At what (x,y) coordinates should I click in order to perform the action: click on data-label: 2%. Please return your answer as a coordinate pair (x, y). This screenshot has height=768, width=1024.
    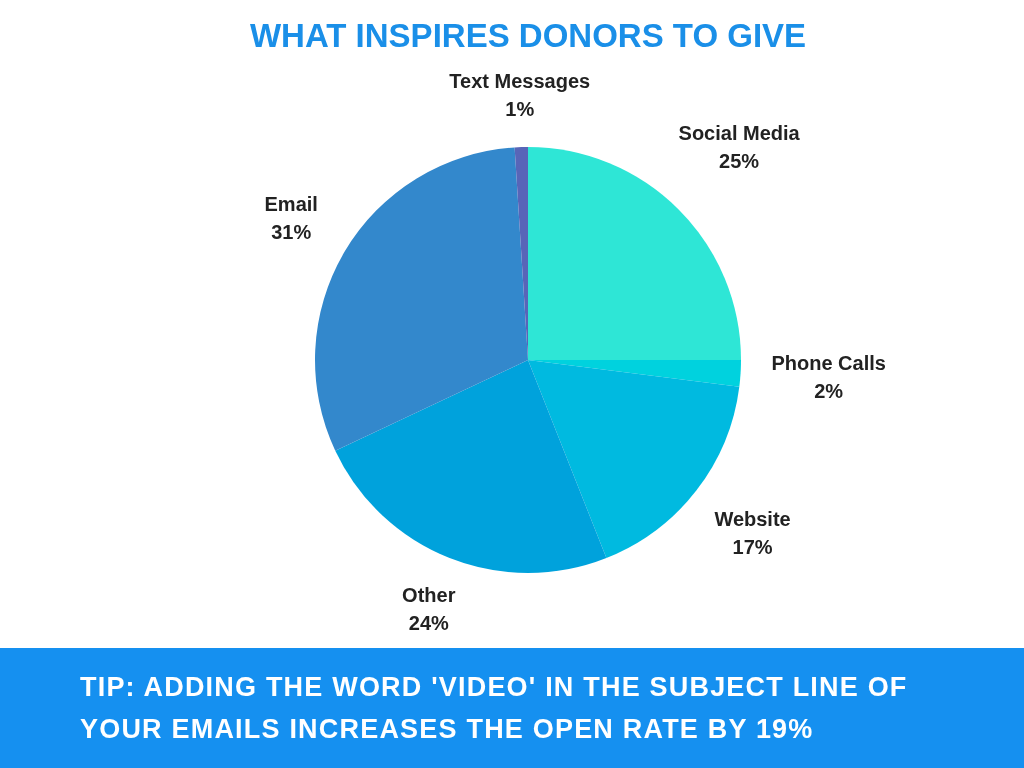
    Looking at the image, I should click on (829, 391).